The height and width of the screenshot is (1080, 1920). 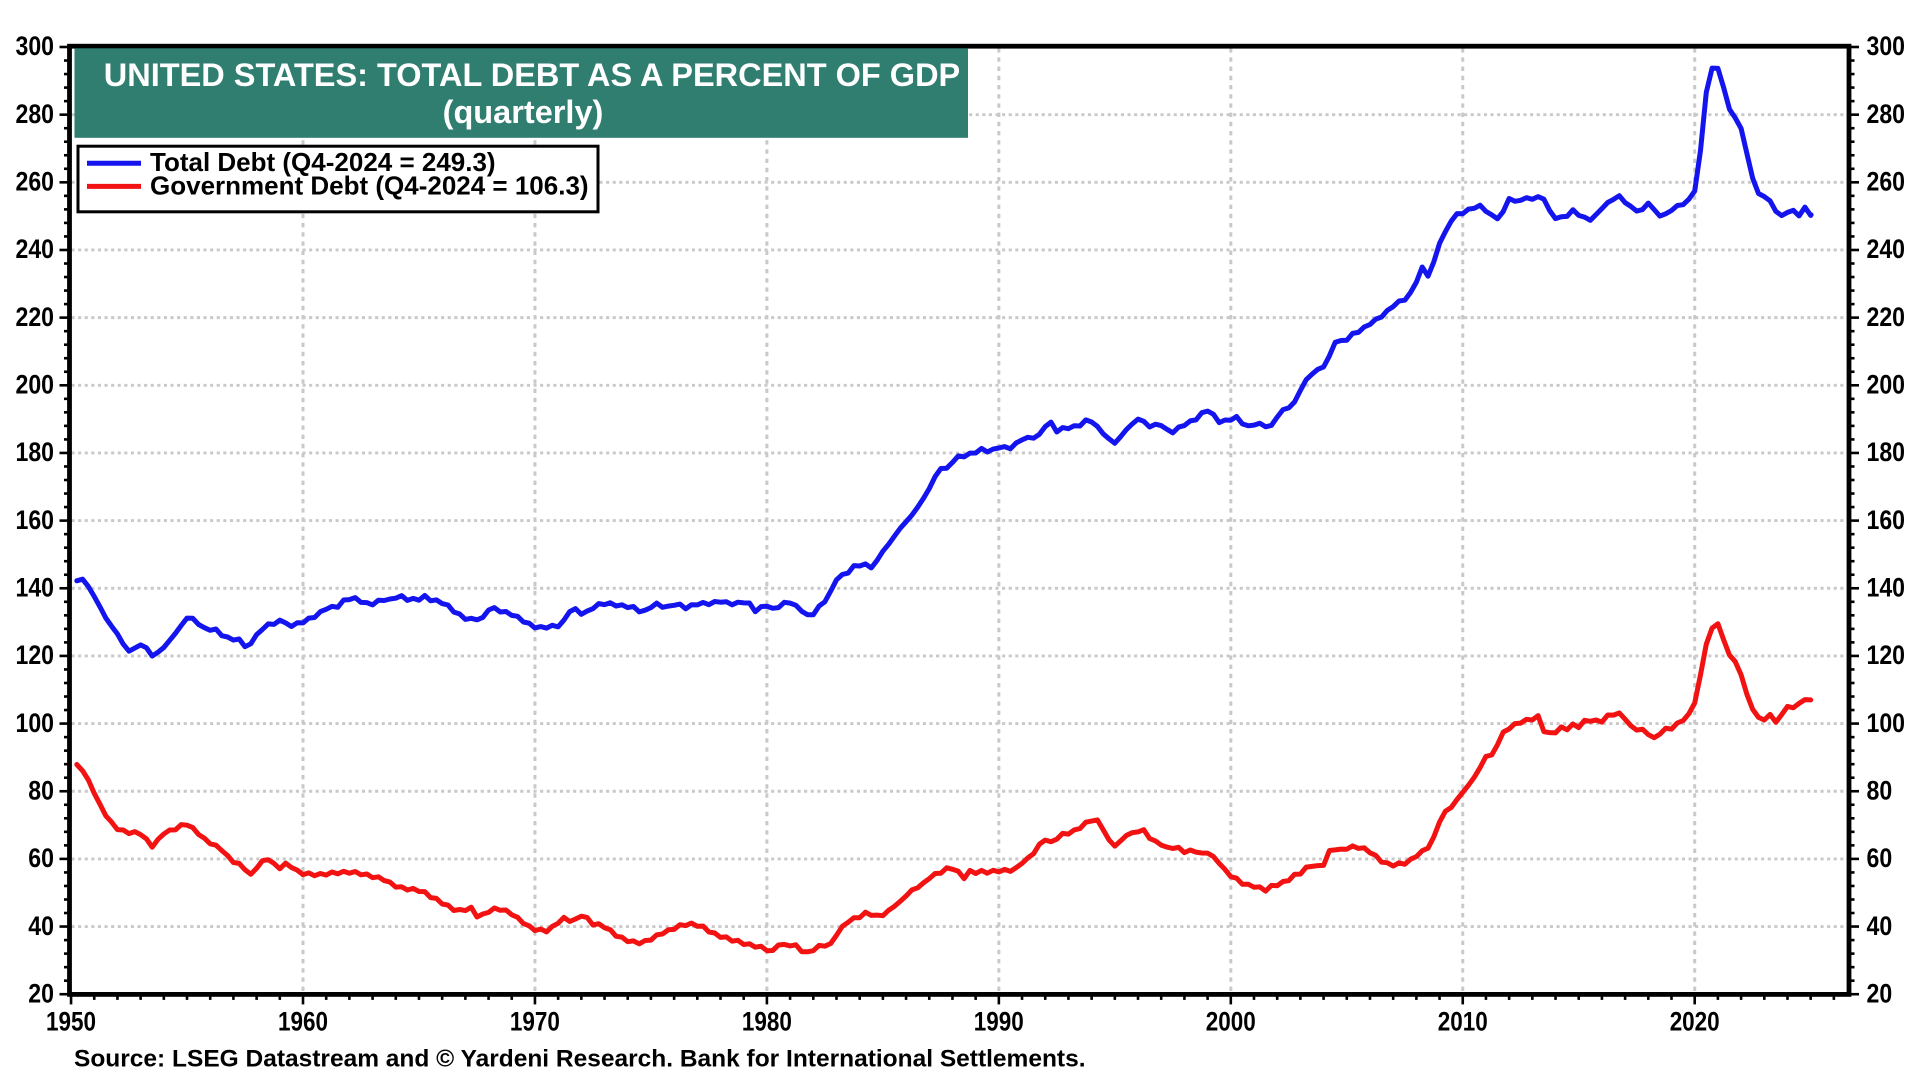 I want to click on svg-text: 1990, so click(x=999, y=1022).